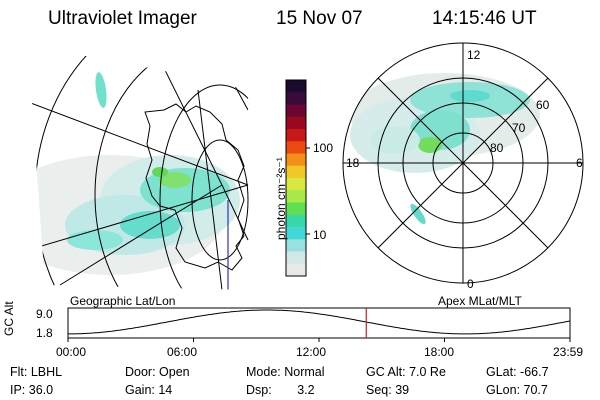 This screenshot has width=600, height=400. I want to click on mlat-label-80: 80, so click(497, 148).